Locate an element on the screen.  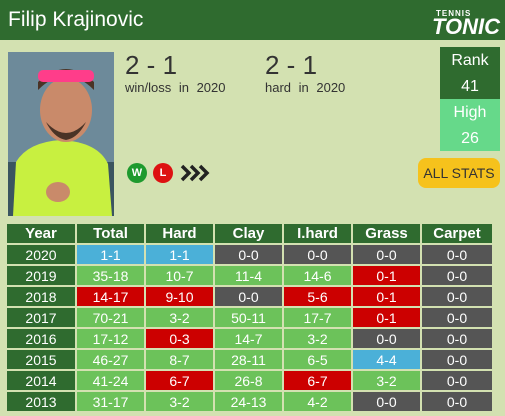
column-header: Total is located at coordinates (110, 233).